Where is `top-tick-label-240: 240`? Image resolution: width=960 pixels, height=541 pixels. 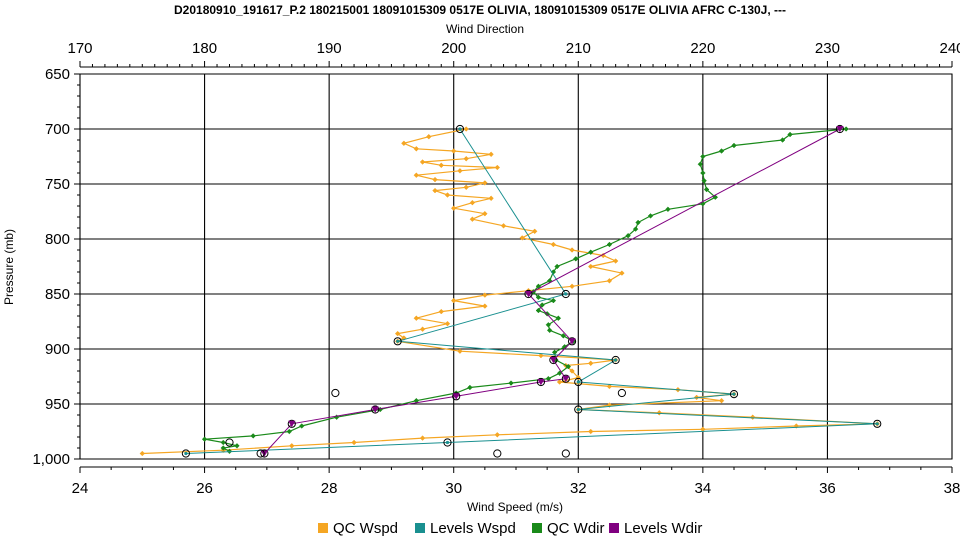
top-tick-label-240: 240 is located at coordinates (949, 48).